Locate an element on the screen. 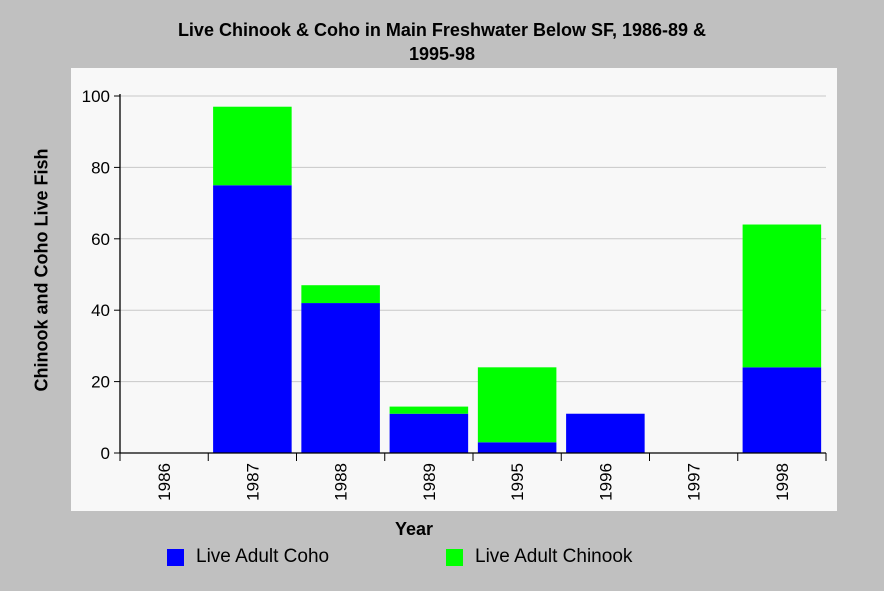  x-tick-label: 1997 is located at coordinates (694, 482).